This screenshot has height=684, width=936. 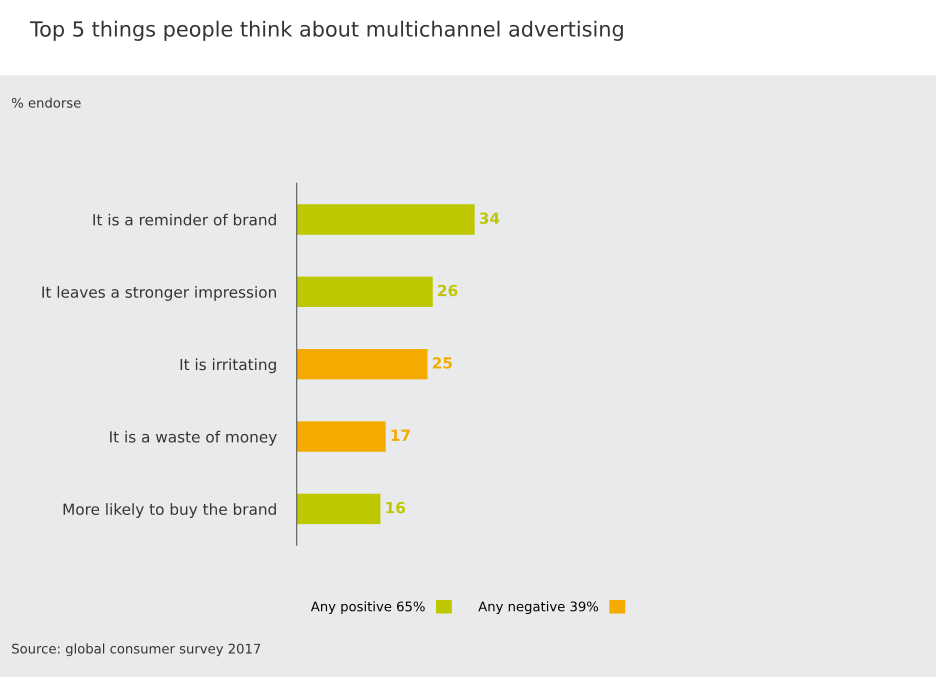 What do you see at coordinates (538, 607) in the screenshot?
I see `legend-label: Any negative 39%` at bounding box center [538, 607].